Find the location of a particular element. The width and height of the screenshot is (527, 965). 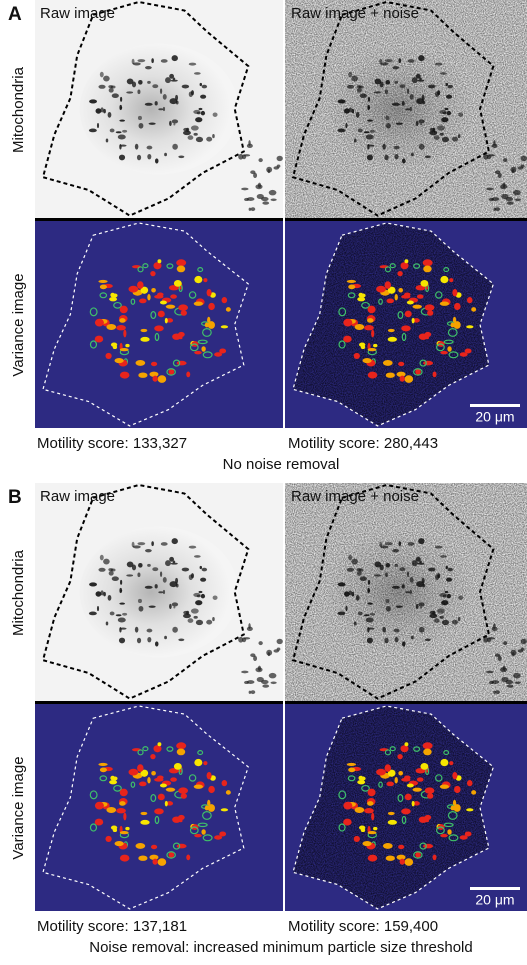

panel-letter: A is located at coordinates (15, 14).